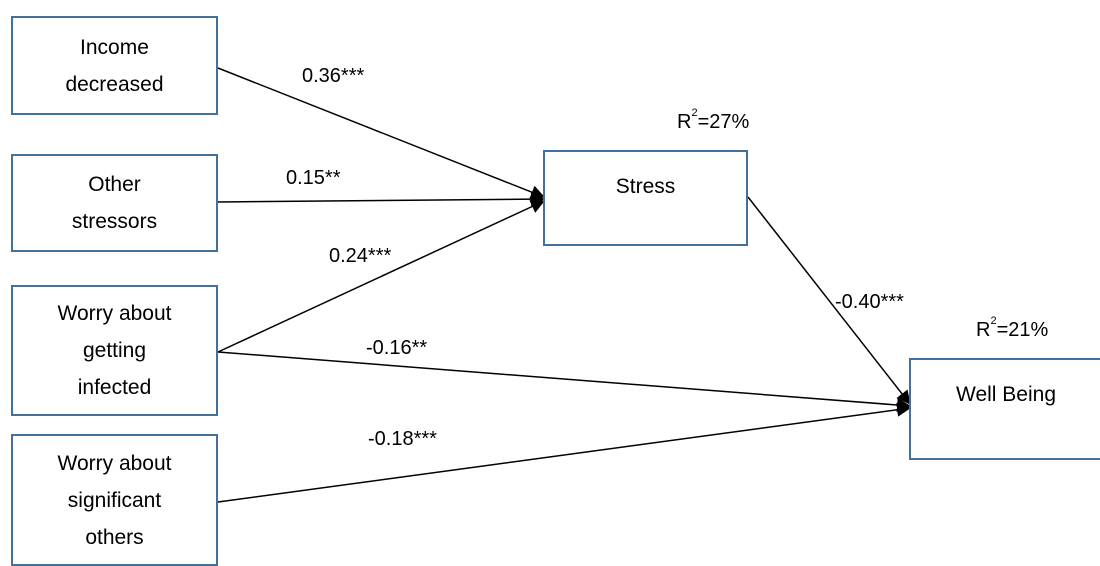  What do you see at coordinates (564, 381) in the screenshot?
I see `arrow-infected-to-wellbeing` at bounding box center [564, 381].